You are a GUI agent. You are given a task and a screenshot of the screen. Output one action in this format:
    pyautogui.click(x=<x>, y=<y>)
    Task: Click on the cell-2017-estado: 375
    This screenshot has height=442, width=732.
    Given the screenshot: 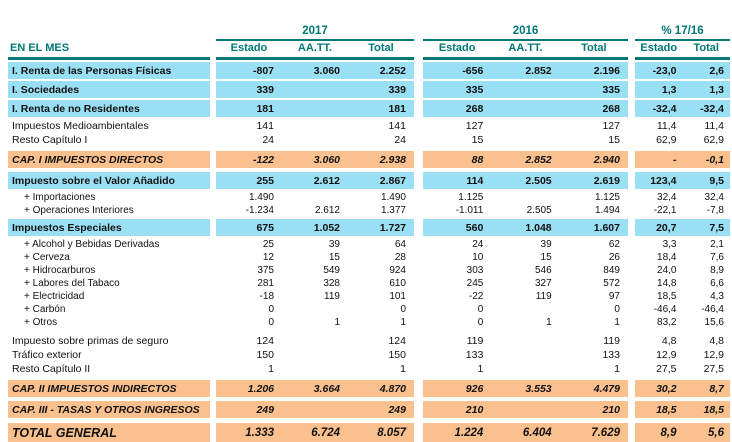 What is the action you would take?
    pyautogui.click(x=265, y=270)
    